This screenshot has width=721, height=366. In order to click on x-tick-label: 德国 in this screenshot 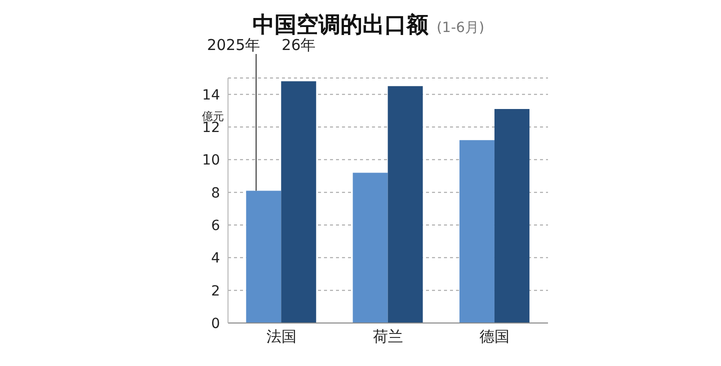, I will do `click(495, 337)`.